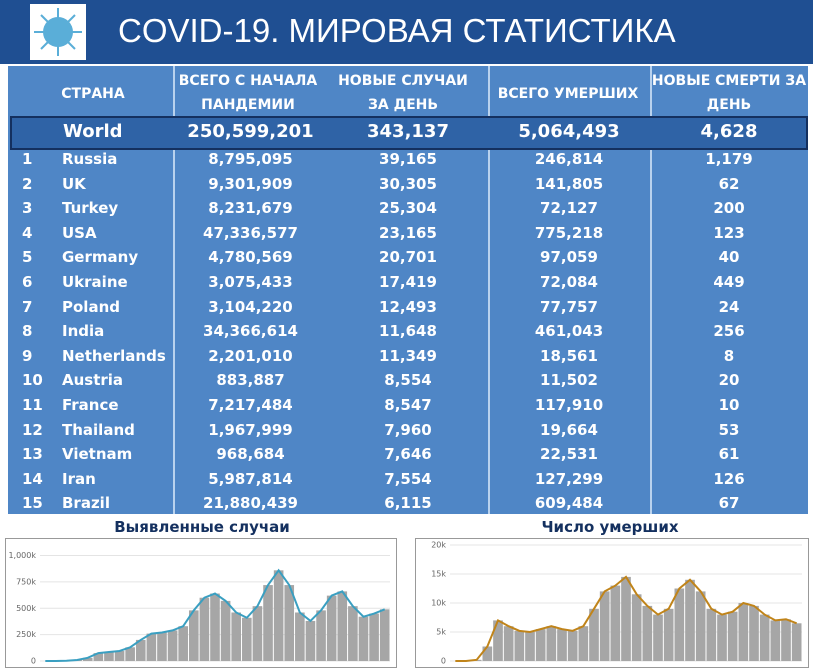  What do you see at coordinates (729, 380) in the screenshot?
I see `cell: 20` at bounding box center [729, 380].